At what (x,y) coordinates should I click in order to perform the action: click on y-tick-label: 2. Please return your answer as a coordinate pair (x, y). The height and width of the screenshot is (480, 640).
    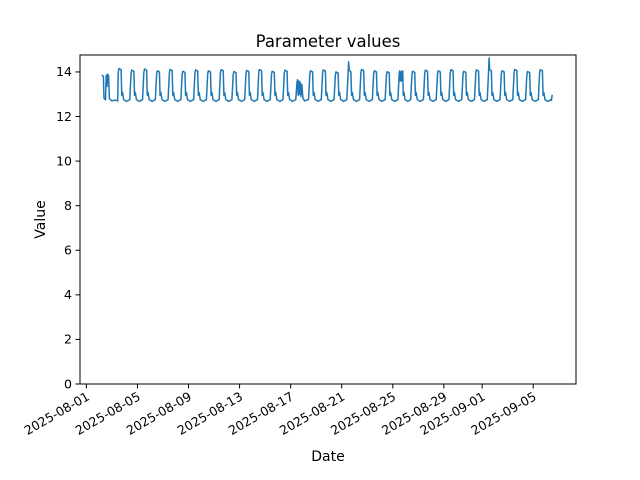
    Looking at the image, I should click on (68, 339).